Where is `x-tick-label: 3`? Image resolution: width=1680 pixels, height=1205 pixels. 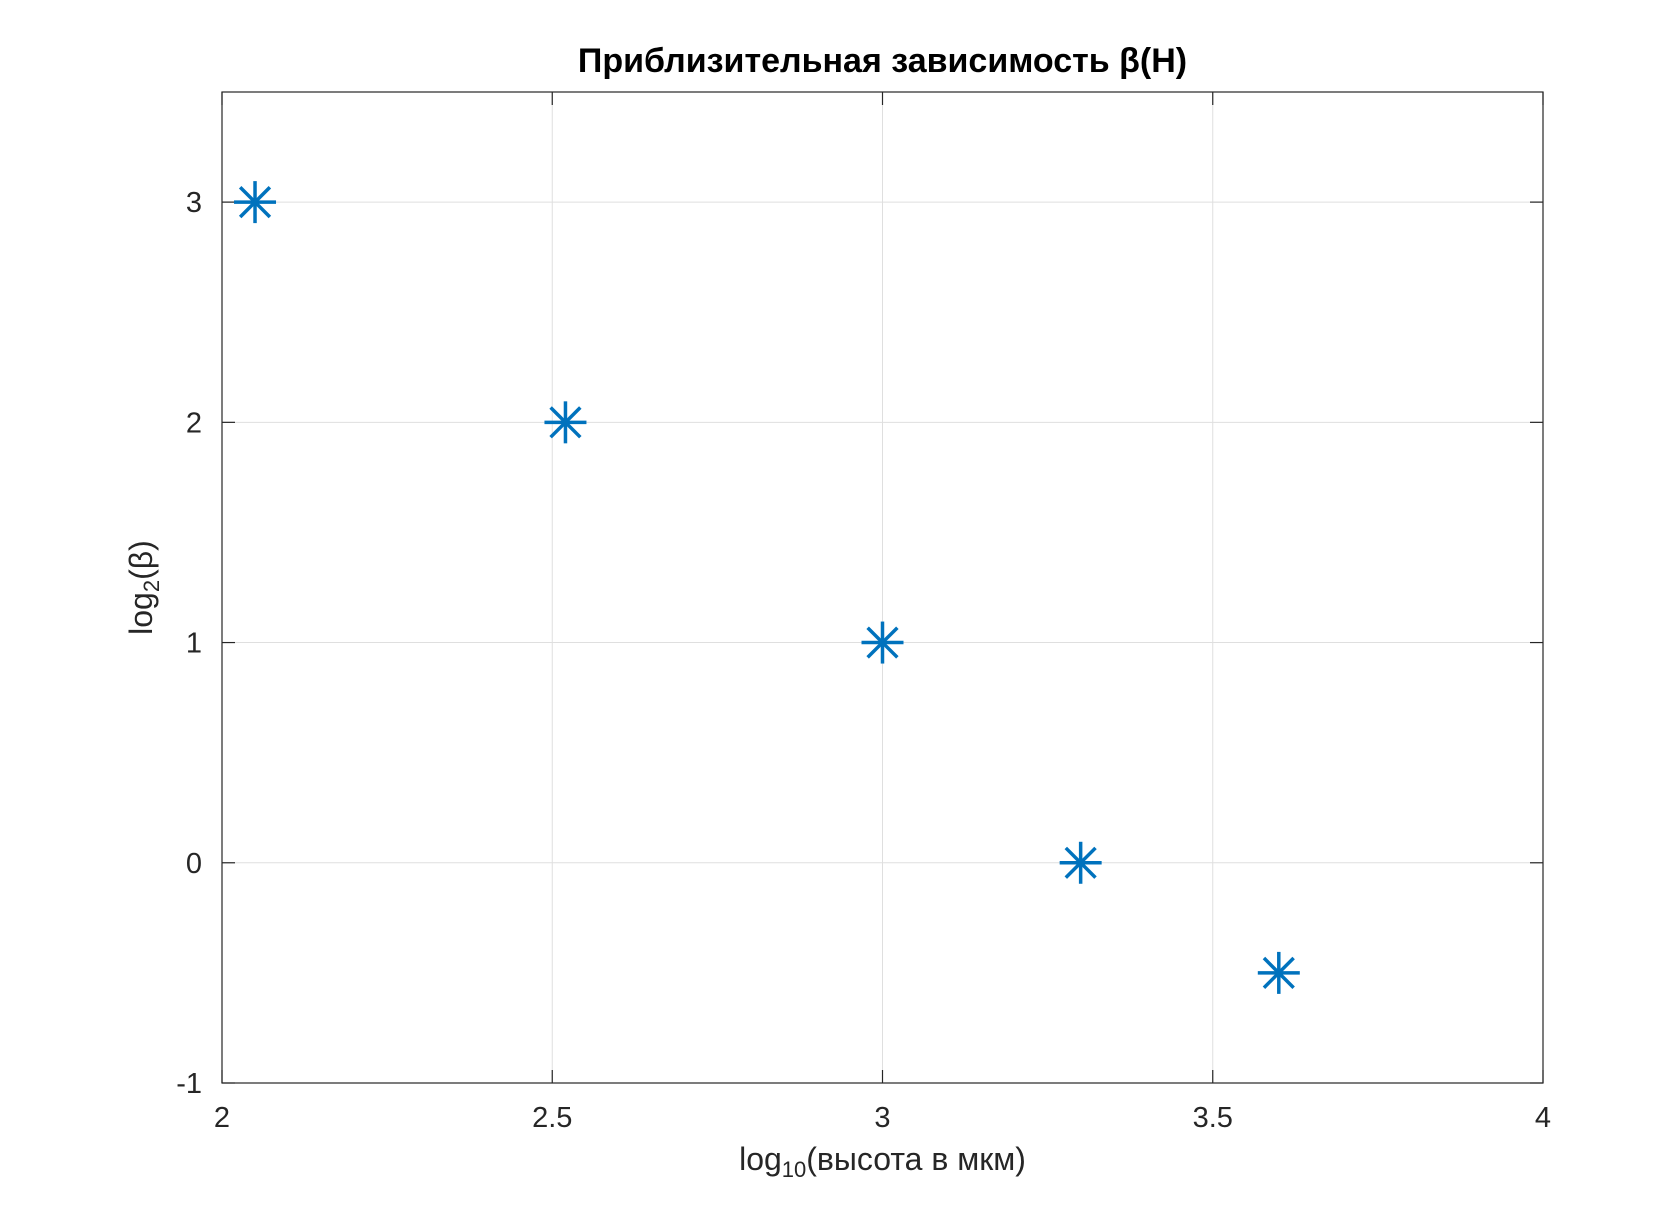
x-tick-label: 3 is located at coordinates (882, 1118).